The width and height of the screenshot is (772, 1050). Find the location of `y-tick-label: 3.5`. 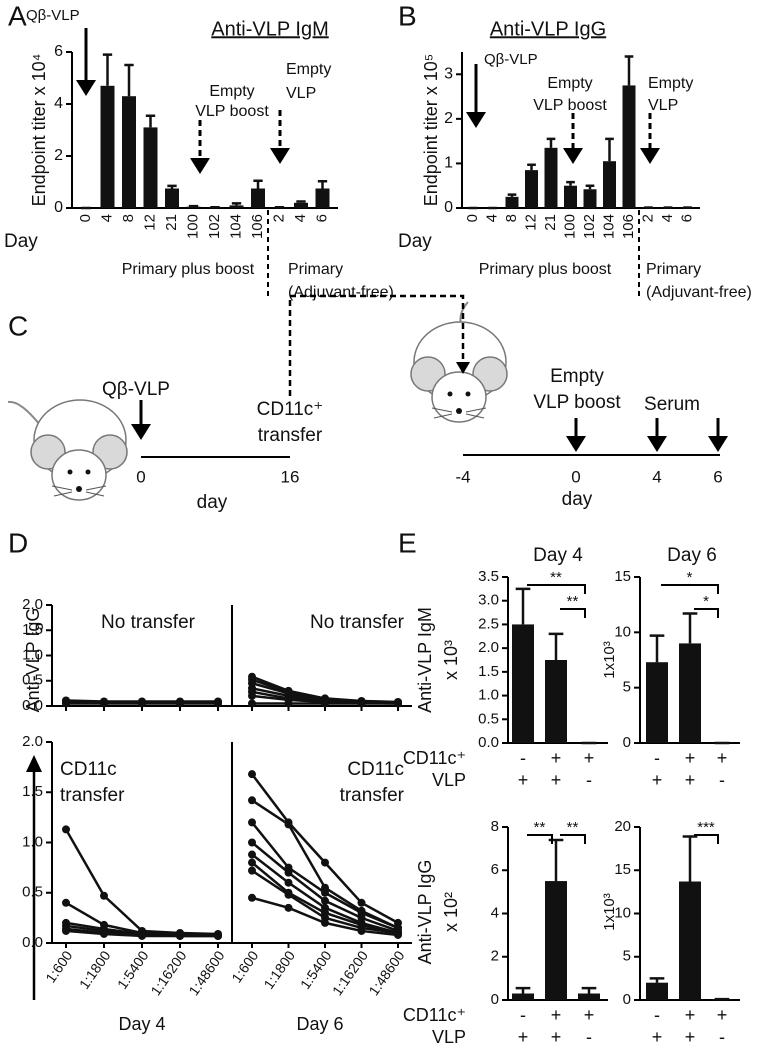

y-tick-label: 3.5 is located at coordinates (488, 576).